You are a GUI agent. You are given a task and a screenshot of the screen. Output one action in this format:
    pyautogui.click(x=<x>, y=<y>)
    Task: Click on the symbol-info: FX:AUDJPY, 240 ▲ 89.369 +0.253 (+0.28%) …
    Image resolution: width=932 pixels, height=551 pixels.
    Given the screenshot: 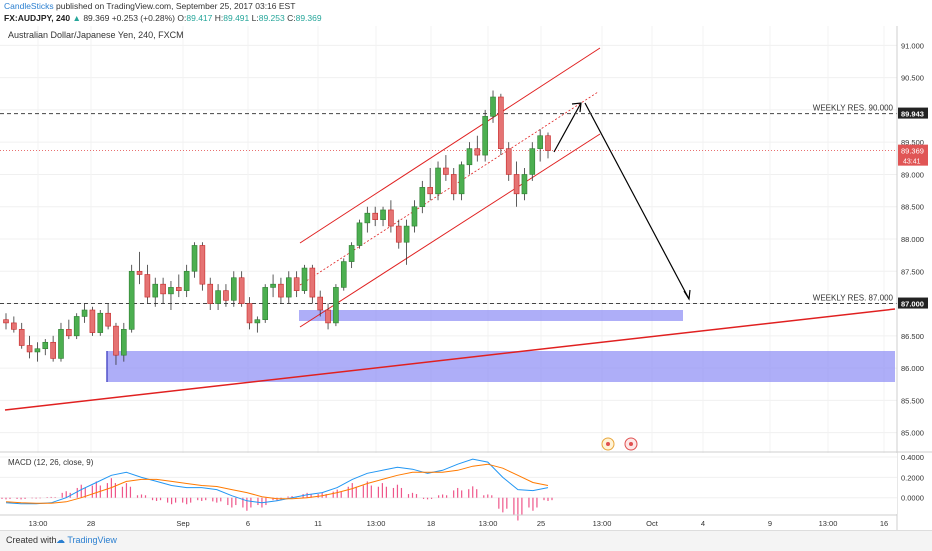 What is the action you would take?
    pyautogui.click(x=163, y=18)
    